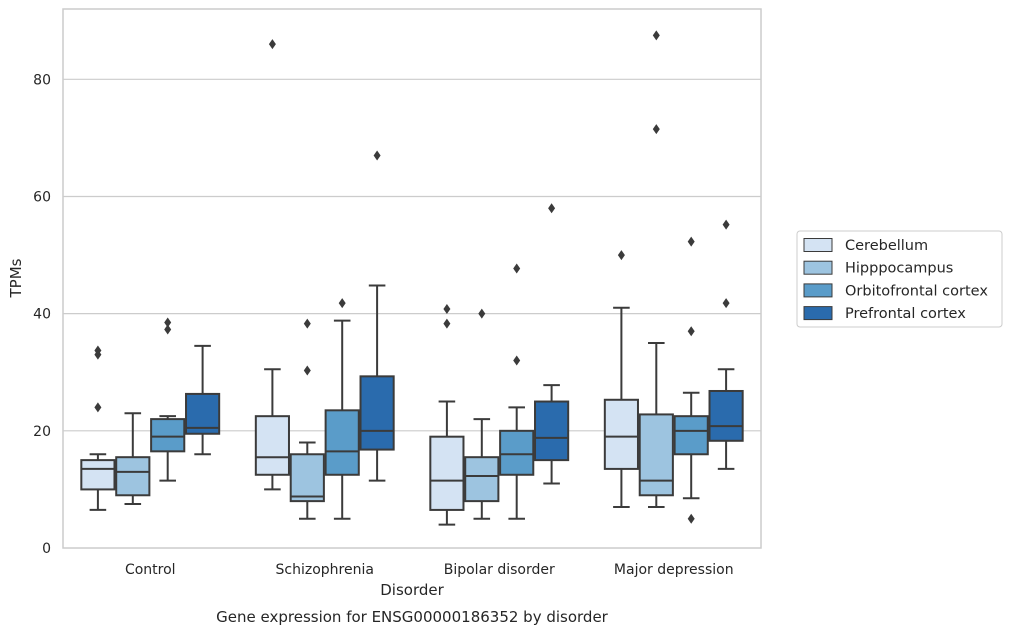  I want to click on y-axis-label: TPMs, so click(16, 278).